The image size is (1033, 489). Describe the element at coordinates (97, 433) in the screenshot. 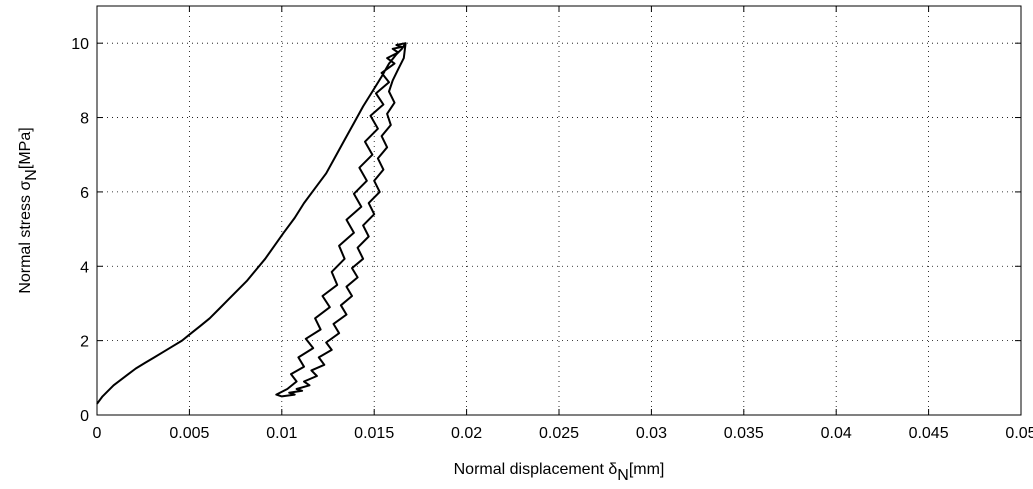

I see `x-tick-label: 0` at that location.